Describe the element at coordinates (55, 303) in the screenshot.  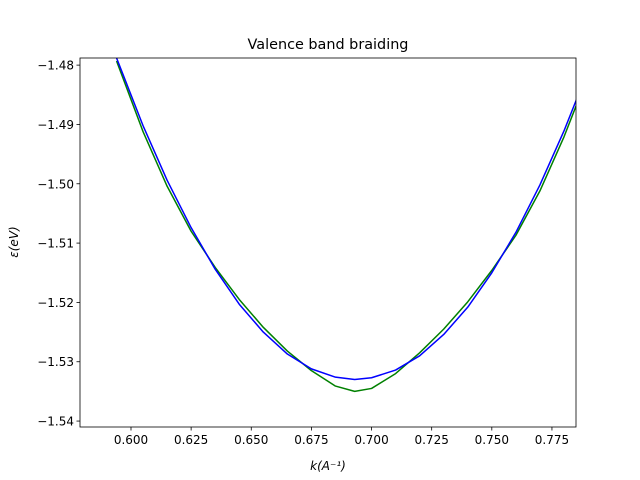
I see `y-tick-label: −1.52` at that location.